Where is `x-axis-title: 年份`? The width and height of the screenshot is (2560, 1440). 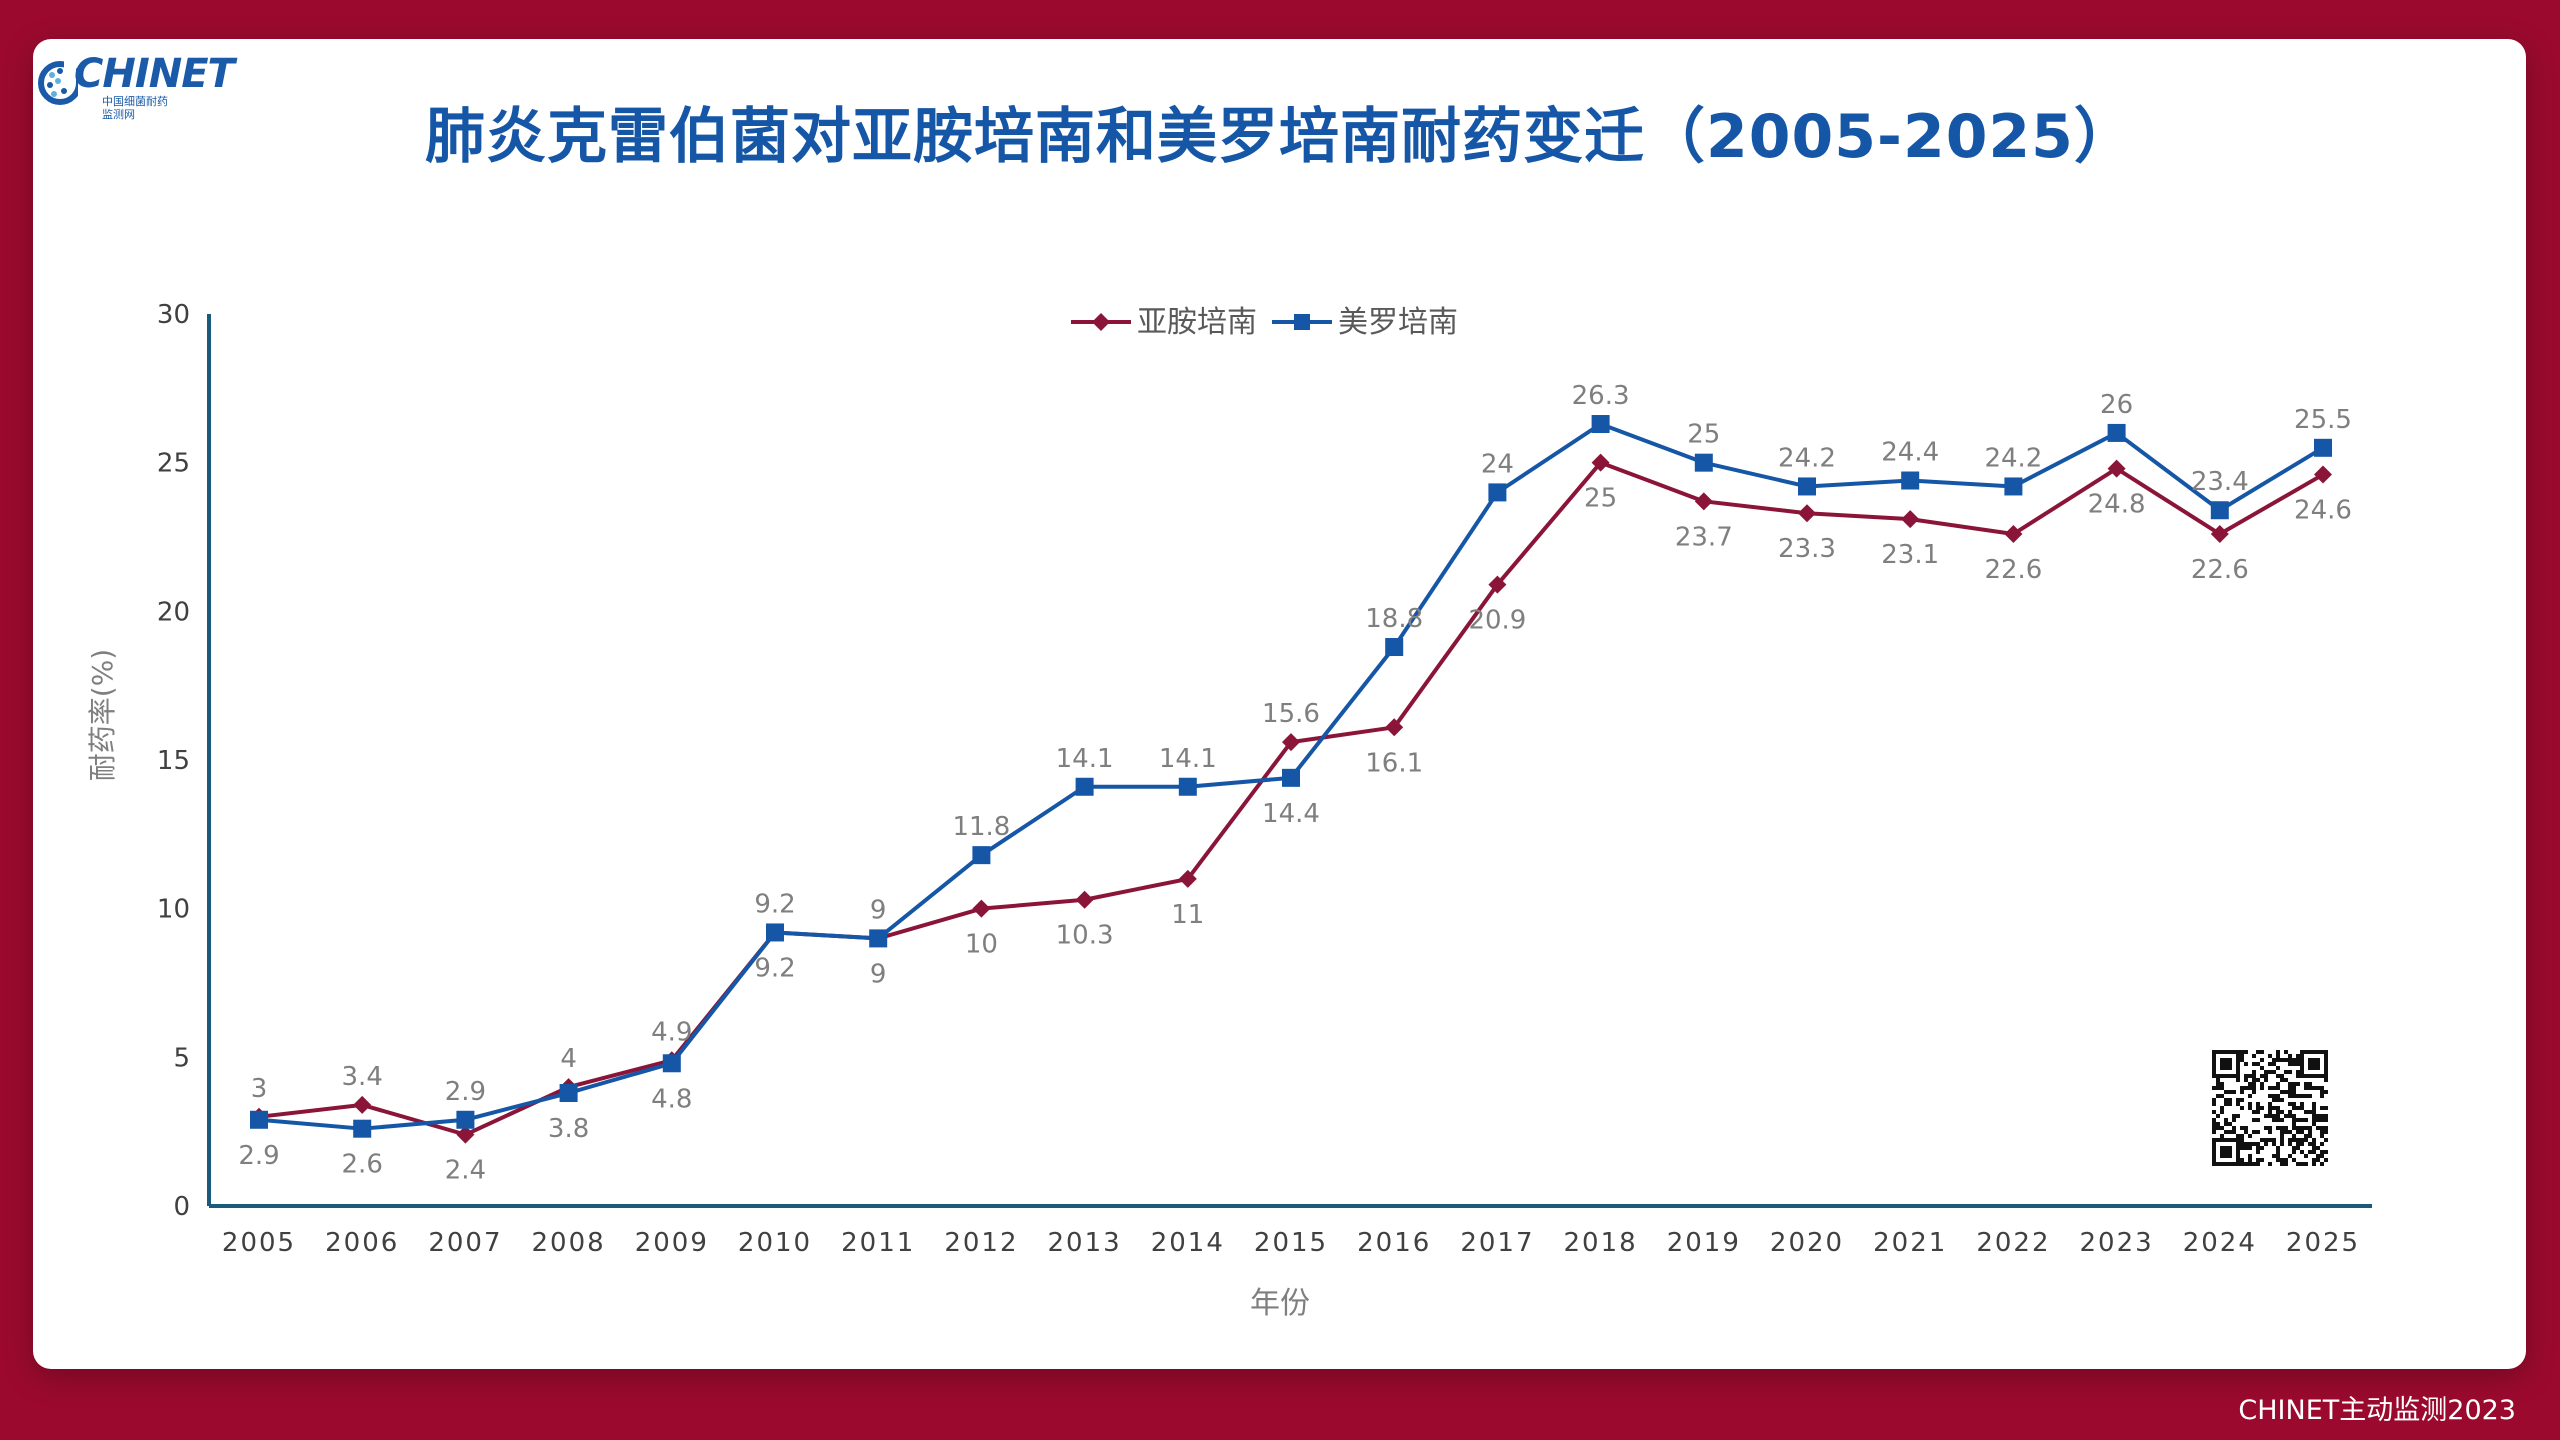
x-axis-title: 年份 is located at coordinates (1280, 1303).